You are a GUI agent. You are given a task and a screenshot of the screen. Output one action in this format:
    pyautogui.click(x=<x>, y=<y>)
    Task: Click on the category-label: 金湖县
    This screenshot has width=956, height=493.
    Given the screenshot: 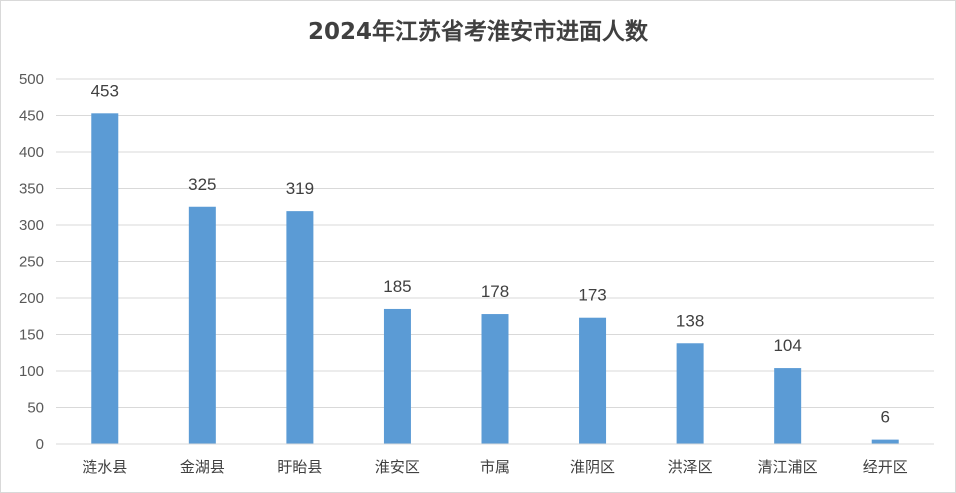 What is the action you would take?
    pyautogui.click(x=202, y=467)
    